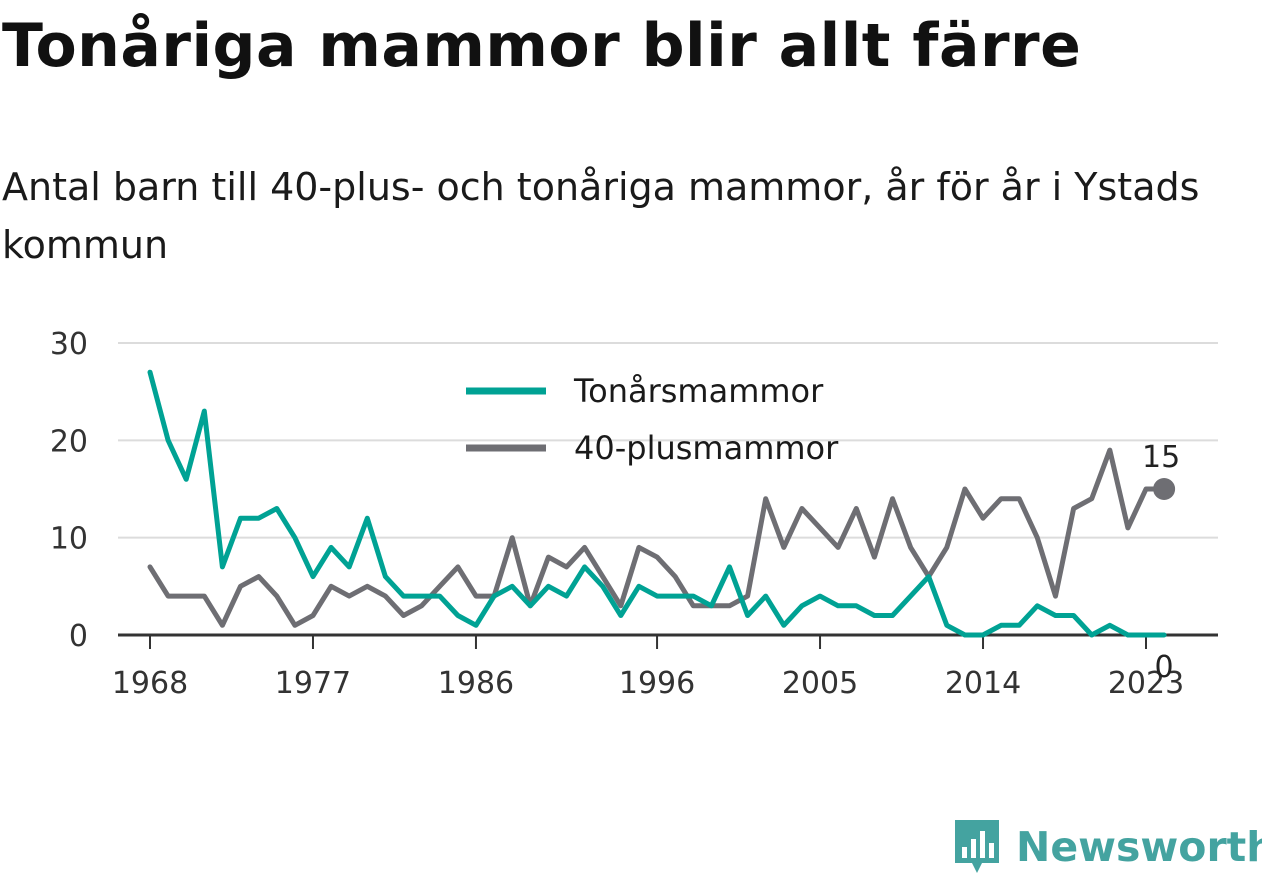  Describe the element at coordinates (476, 683) in the screenshot. I see `x-tick-label: 1986` at that location.